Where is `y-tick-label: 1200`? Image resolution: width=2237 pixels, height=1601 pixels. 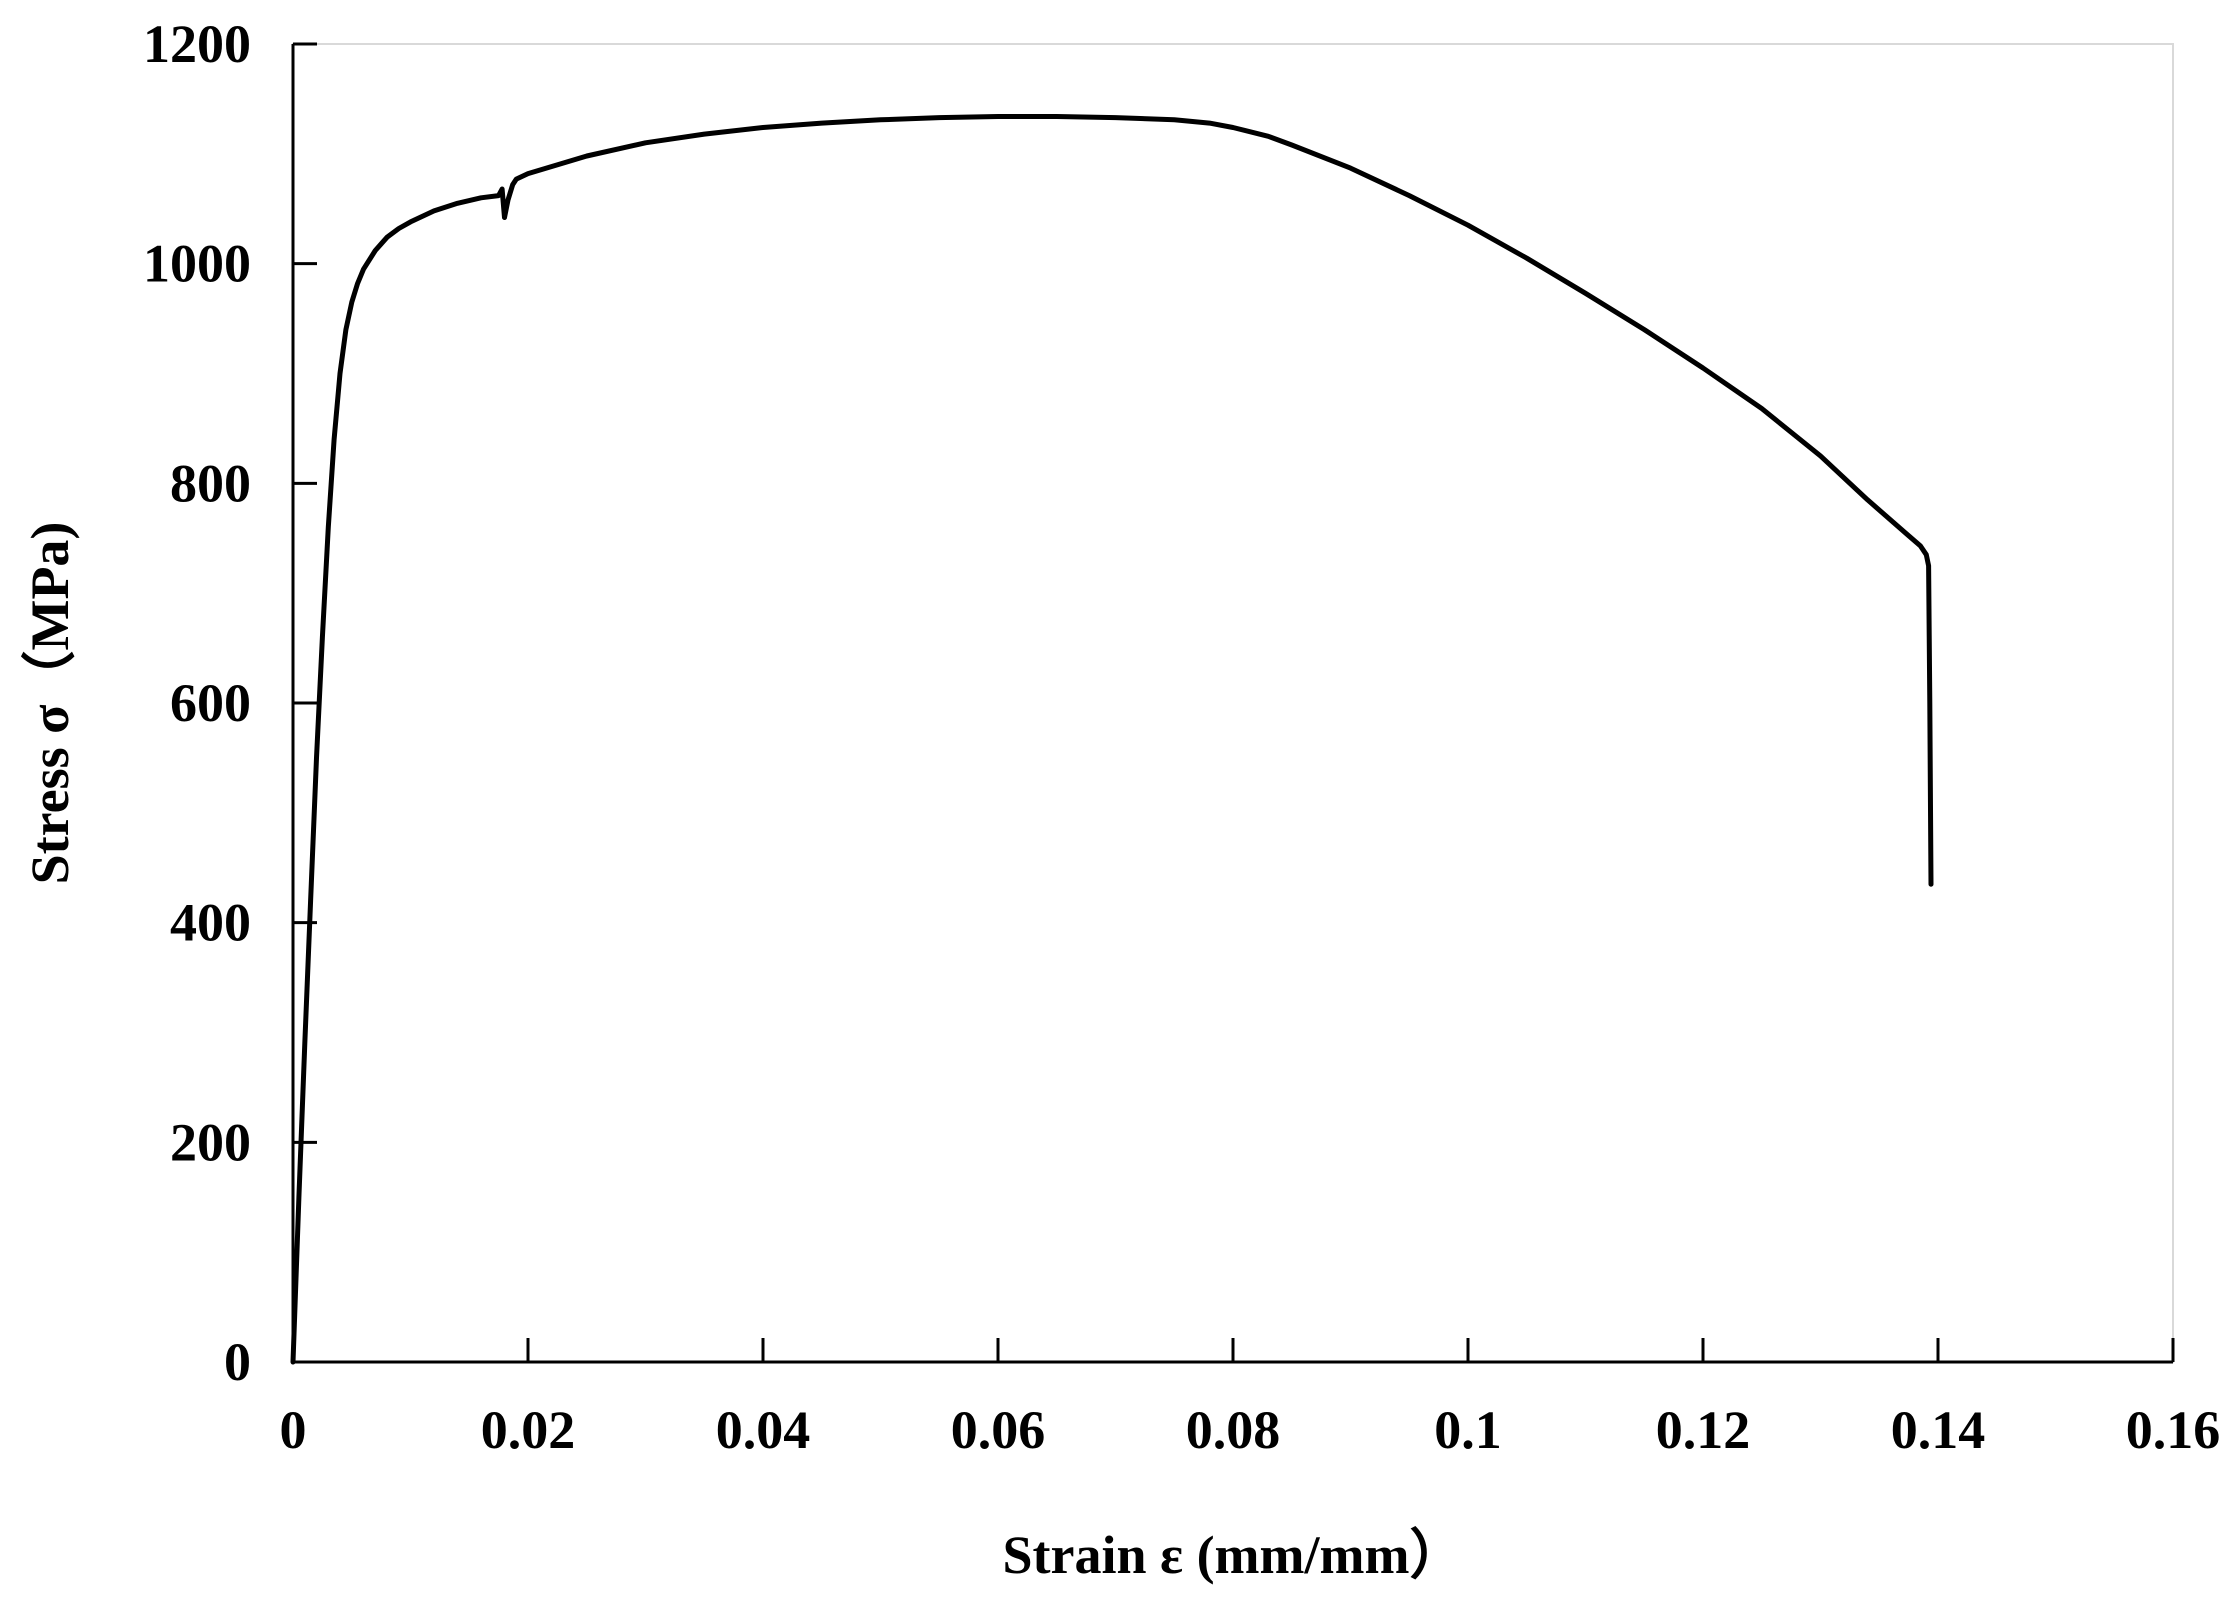
y-tick-label: 1200 is located at coordinates (197, 44).